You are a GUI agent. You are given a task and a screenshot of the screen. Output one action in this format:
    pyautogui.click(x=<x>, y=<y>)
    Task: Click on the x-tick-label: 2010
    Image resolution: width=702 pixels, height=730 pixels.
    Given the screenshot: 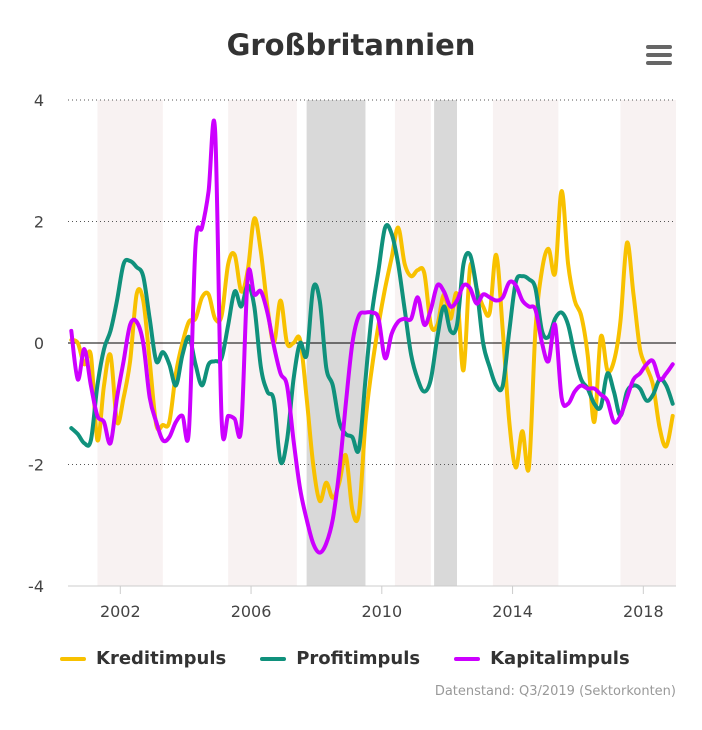 What is the action you would take?
    pyautogui.click(x=381, y=611)
    